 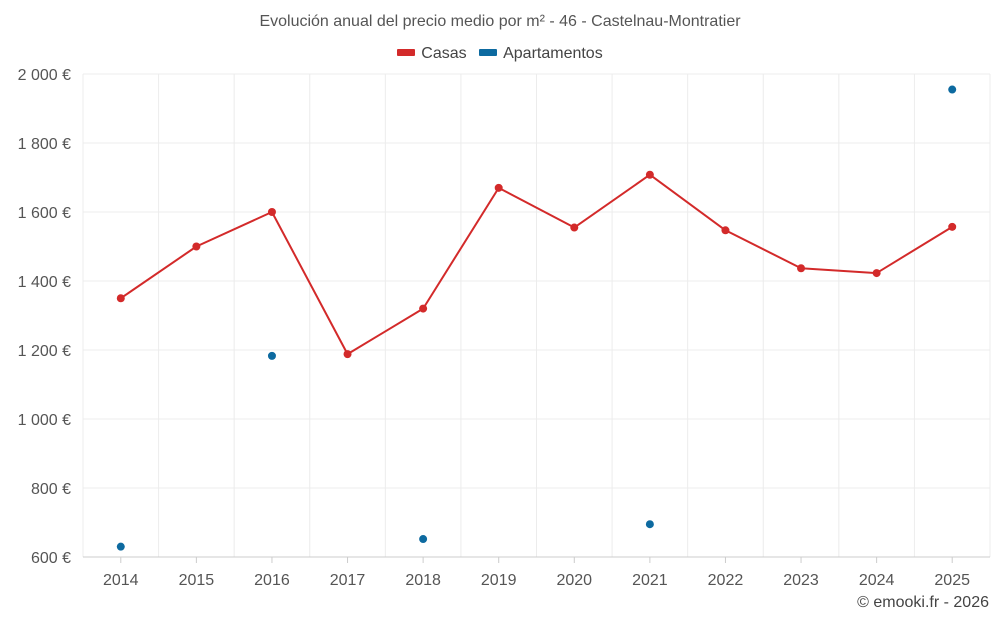 I want to click on x-tick-label: 2018, so click(x=423, y=580).